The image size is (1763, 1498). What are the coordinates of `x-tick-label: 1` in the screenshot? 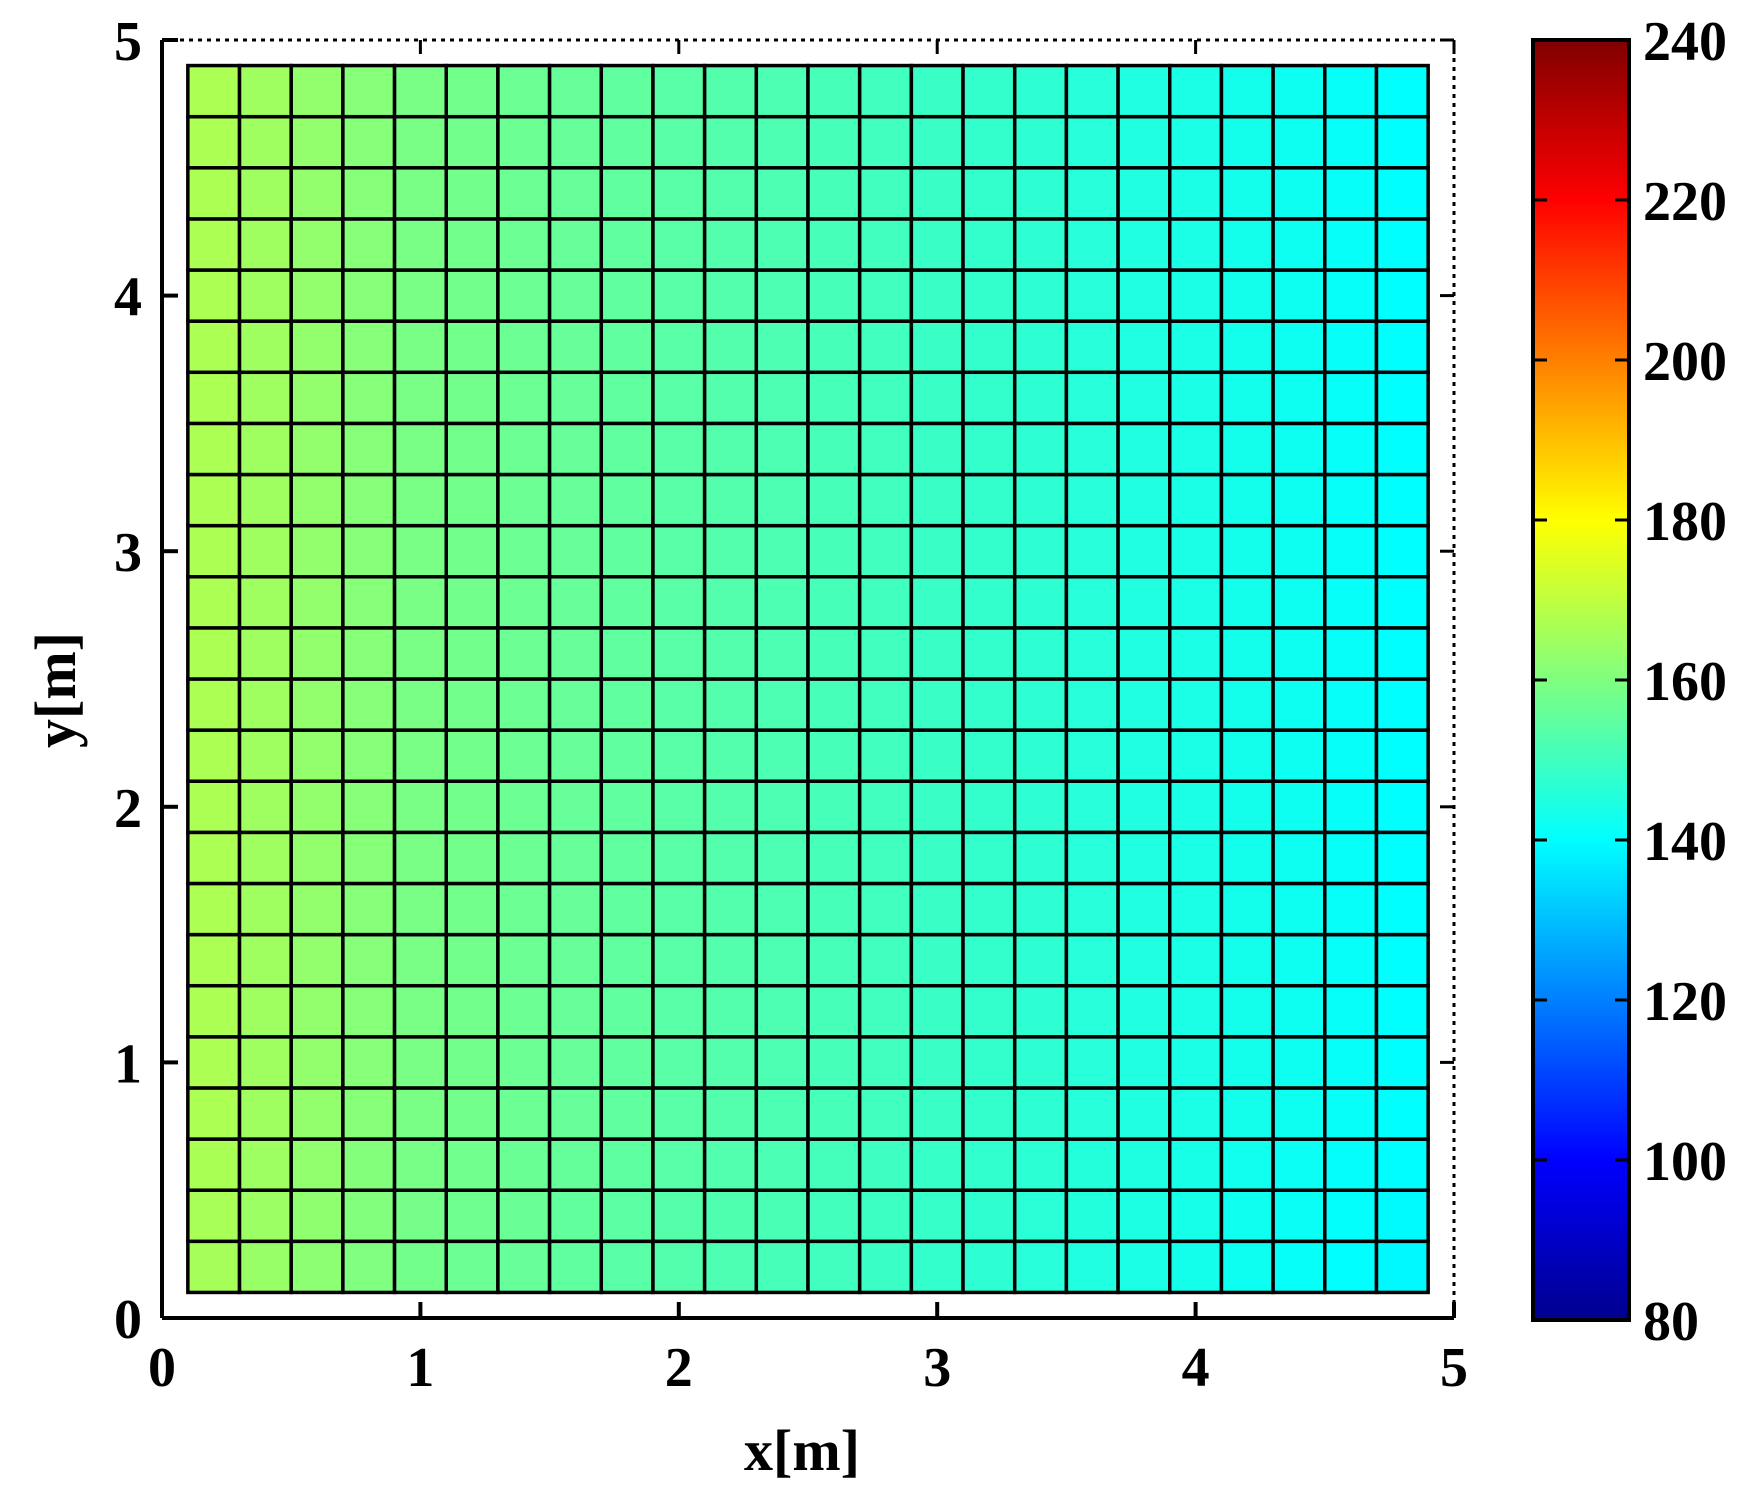 It's located at (420, 1368).